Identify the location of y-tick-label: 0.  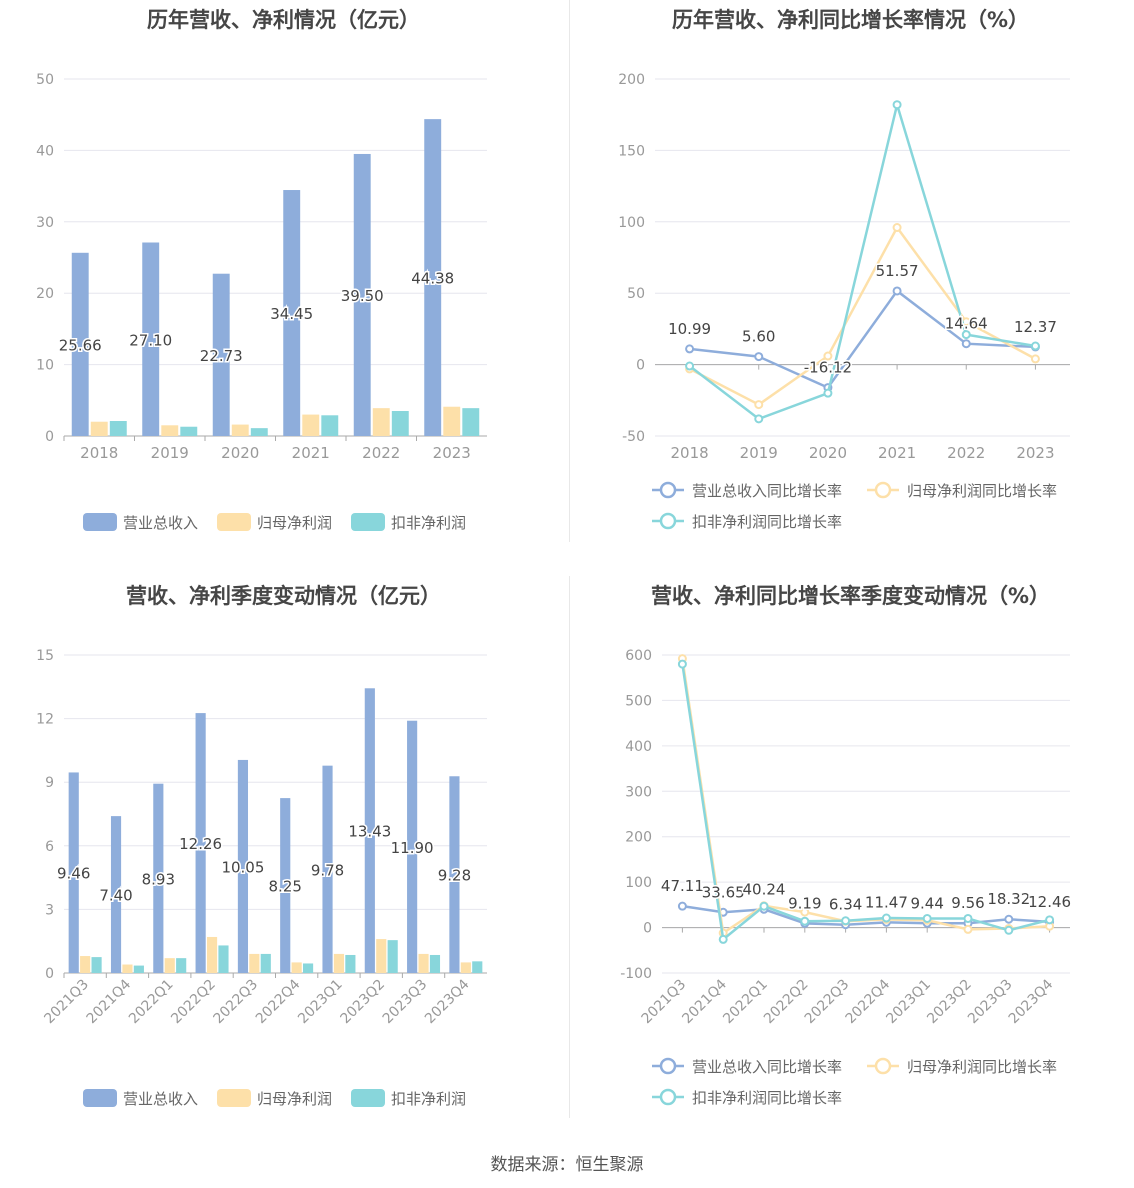
(647, 929).